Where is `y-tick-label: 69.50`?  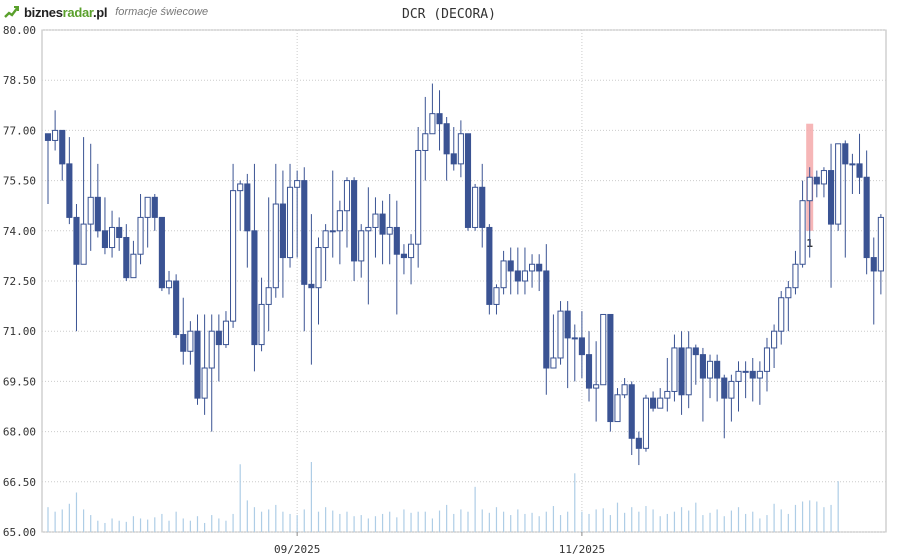 y-tick-label: 69.50 is located at coordinates (19, 381).